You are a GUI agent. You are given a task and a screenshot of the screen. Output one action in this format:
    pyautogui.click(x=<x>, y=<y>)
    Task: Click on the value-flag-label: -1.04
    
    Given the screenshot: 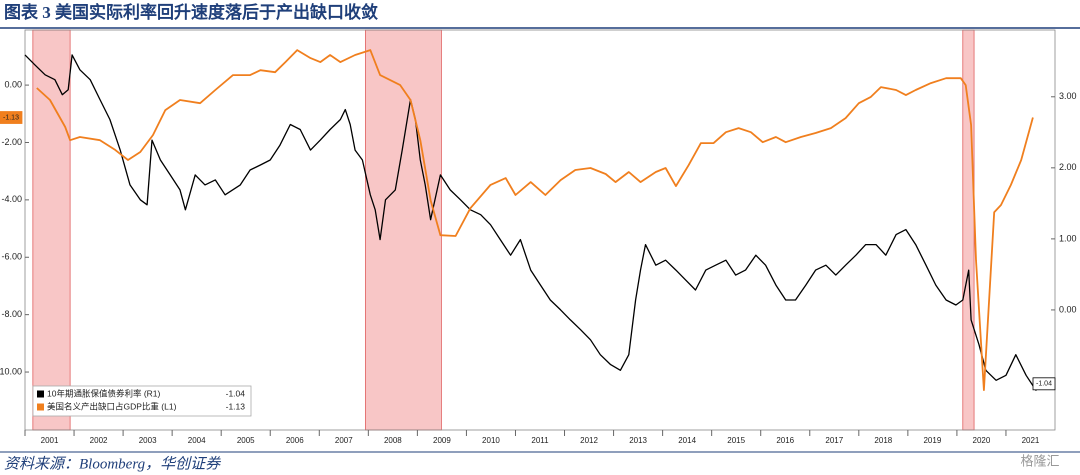 What is the action you would take?
    pyautogui.click(x=1044, y=384)
    